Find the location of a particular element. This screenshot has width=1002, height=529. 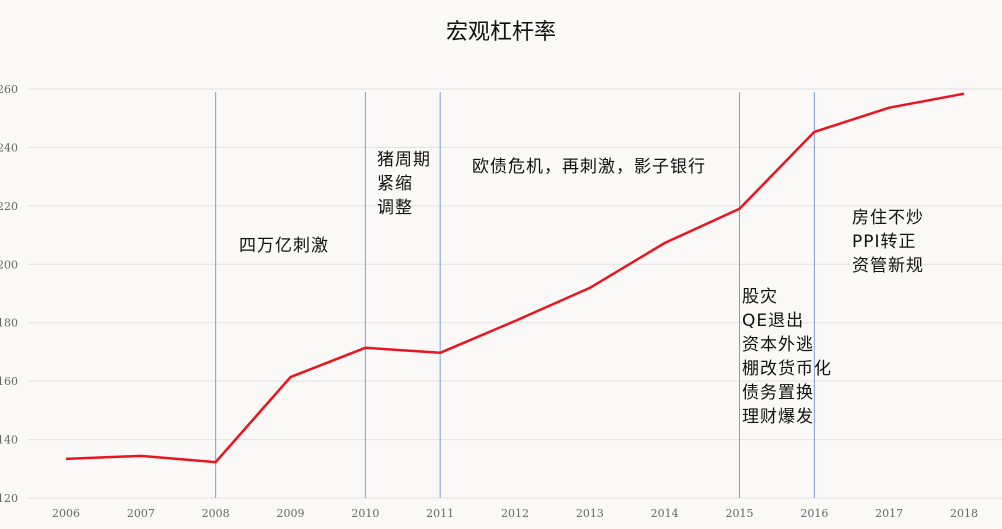

x-tick-label: 2018 is located at coordinates (964, 513).